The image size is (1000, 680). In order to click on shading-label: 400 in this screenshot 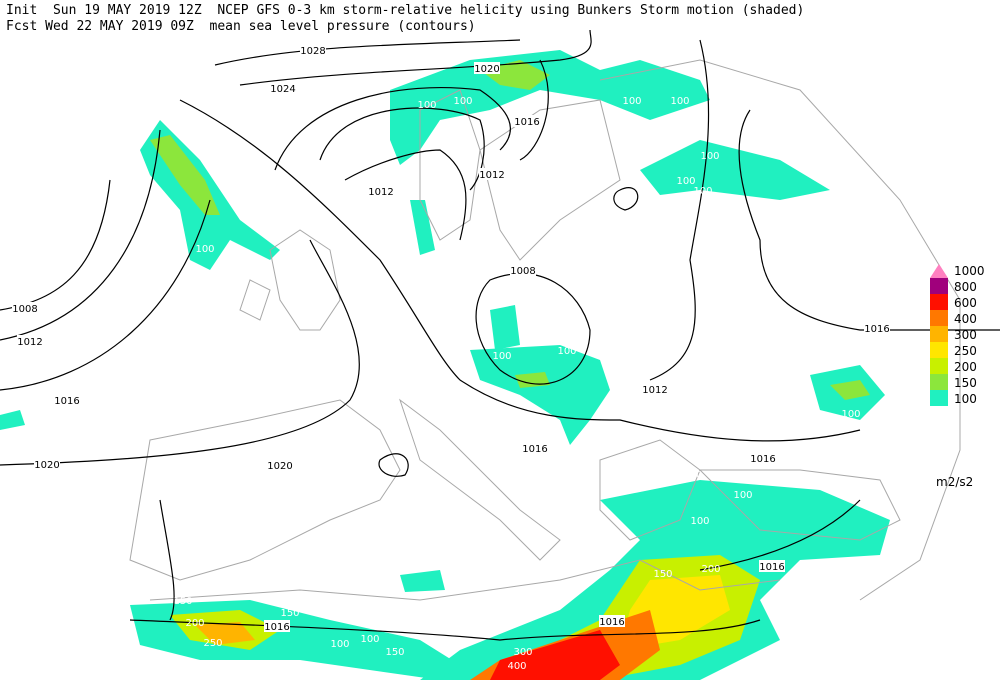, I will do `click(516, 666)`.